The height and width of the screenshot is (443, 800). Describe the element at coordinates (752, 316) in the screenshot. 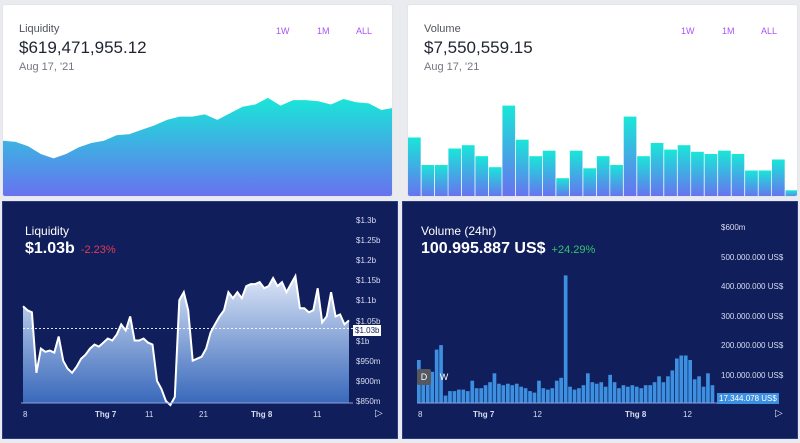

I see `y-axis-label: 300.000.000 US$` at that location.